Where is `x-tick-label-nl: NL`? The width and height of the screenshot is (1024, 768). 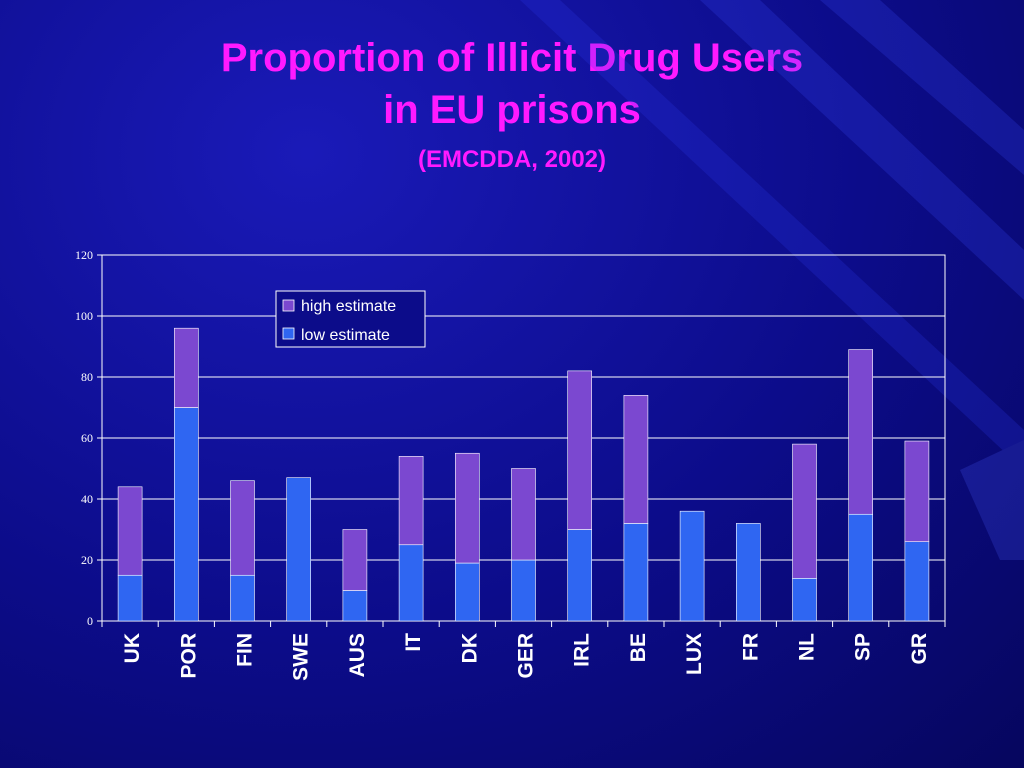 x-tick-label-nl: NL is located at coordinates (807, 647).